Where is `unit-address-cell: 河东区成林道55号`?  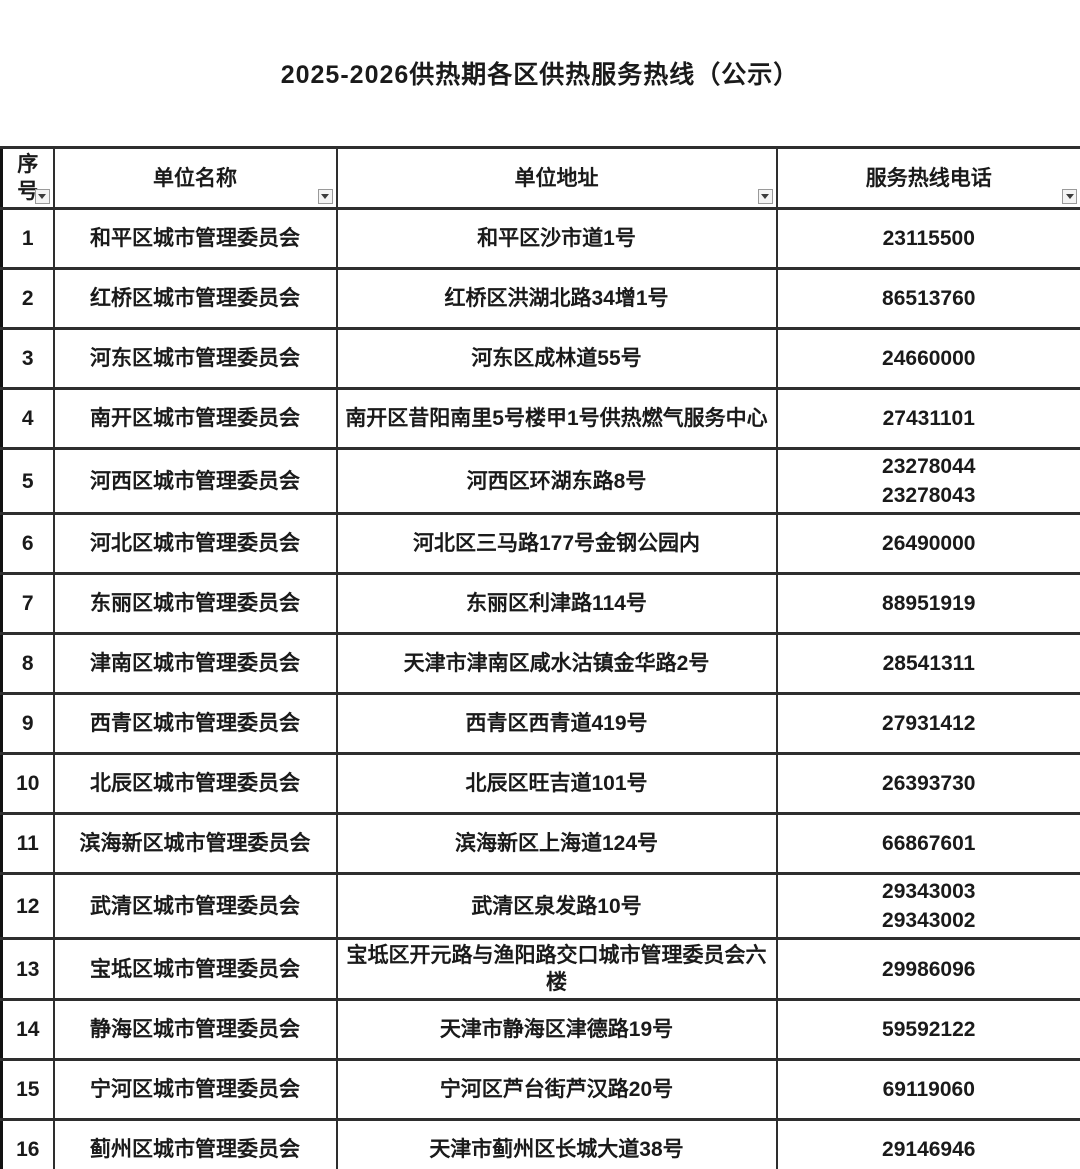
unit-address-cell: 河东区成林道55号 is located at coordinates (556, 358).